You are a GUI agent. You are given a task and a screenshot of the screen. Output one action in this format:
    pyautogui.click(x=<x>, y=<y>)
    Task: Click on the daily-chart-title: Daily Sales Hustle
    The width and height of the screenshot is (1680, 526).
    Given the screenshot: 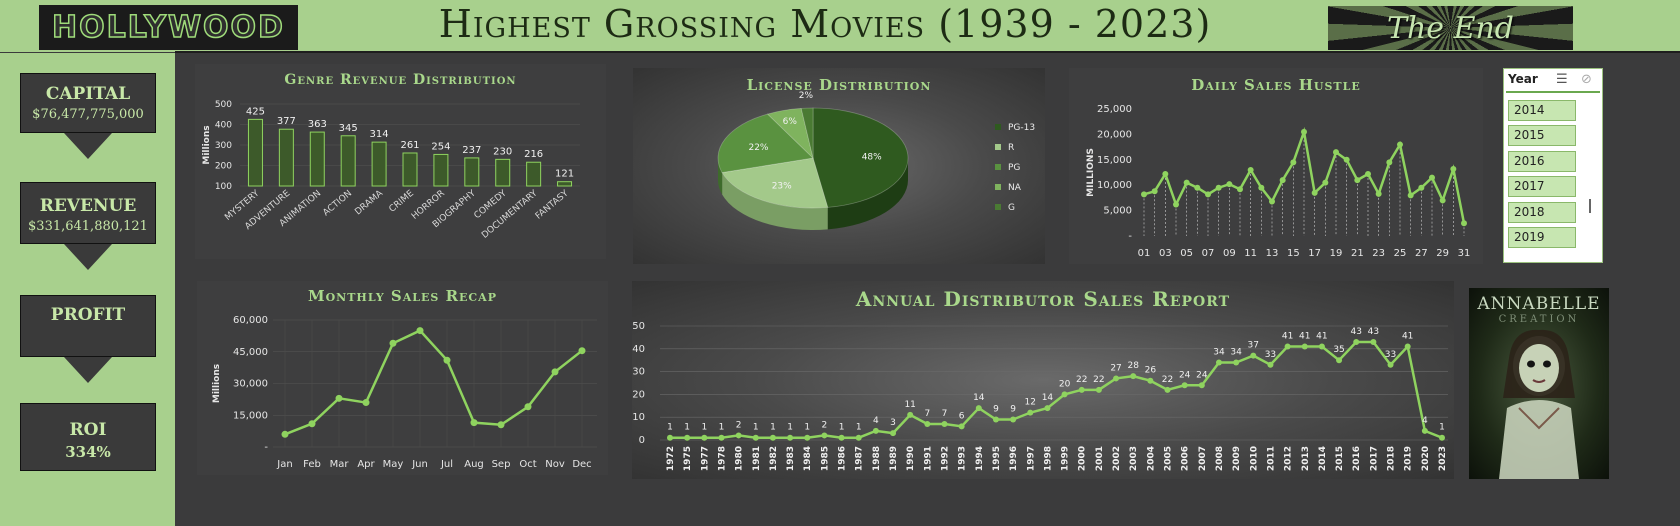 What is the action you would take?
    pyautogui.click(x=1276, y=85)
    